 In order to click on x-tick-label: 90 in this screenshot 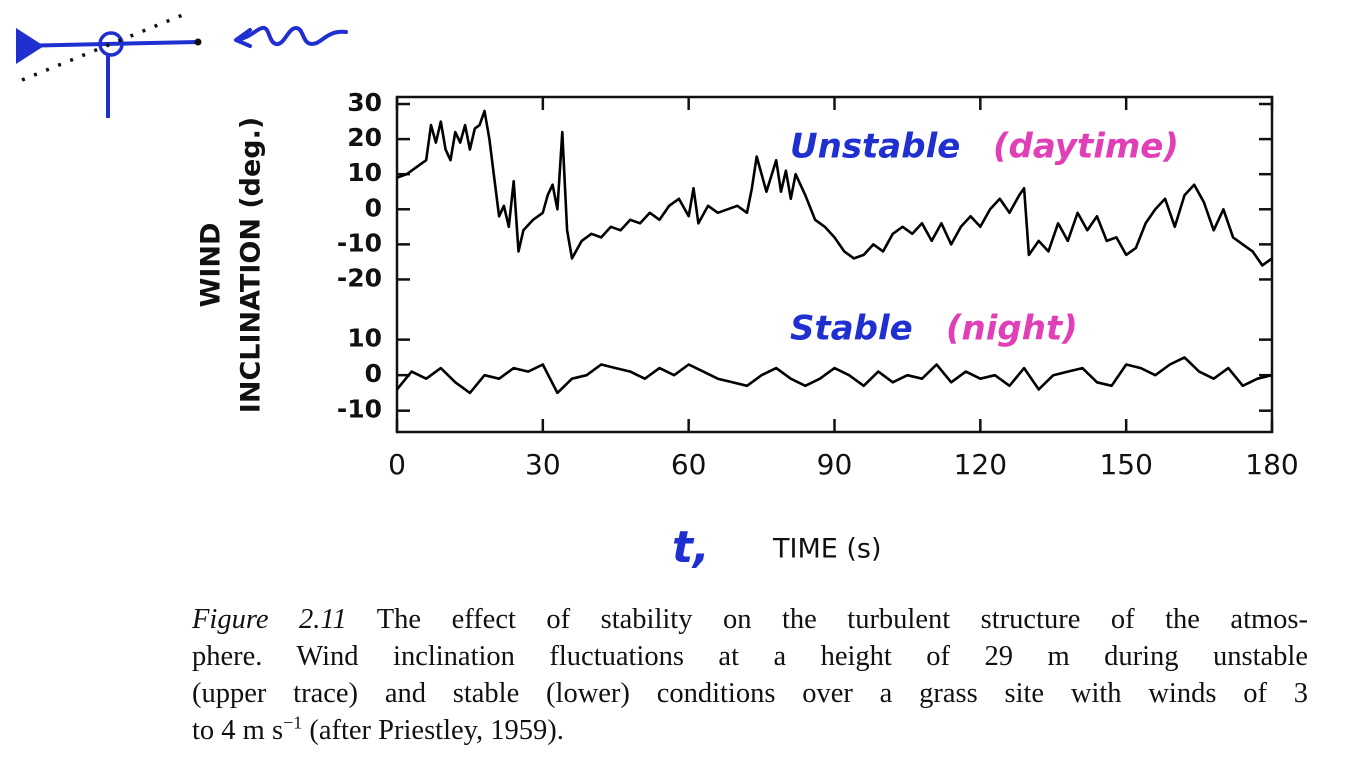, I will do `click(835, 464)`.